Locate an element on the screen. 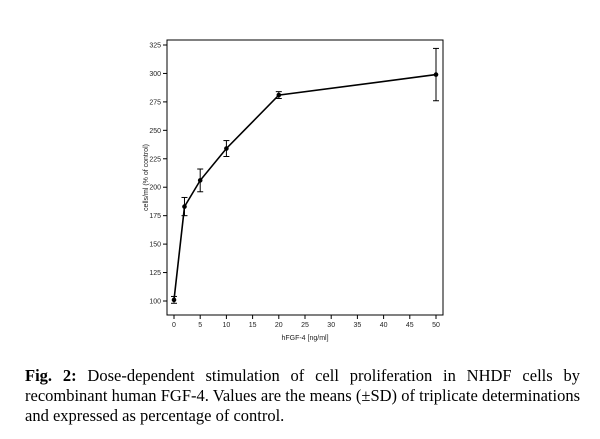 This screenshot has height=439, width=600. y-tick-label: 275 is located at coordinates (155, 102).